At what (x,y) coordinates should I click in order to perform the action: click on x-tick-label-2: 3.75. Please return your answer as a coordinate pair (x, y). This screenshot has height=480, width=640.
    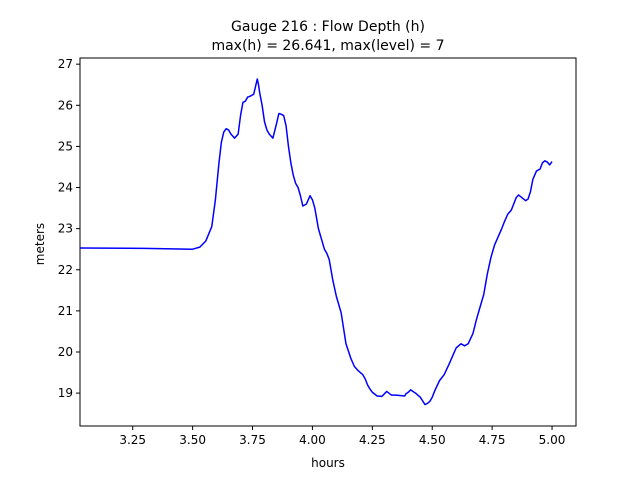
    Looking at the image, I should click on (252, 440).